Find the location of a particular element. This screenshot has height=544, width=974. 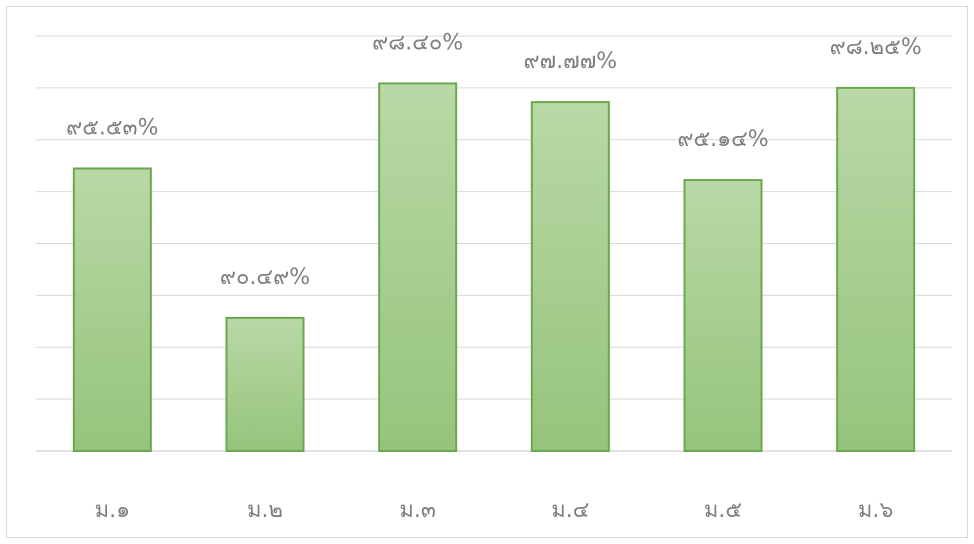

data-label-3: ๙๘.๔๐% is located at coordinates (417, 42).